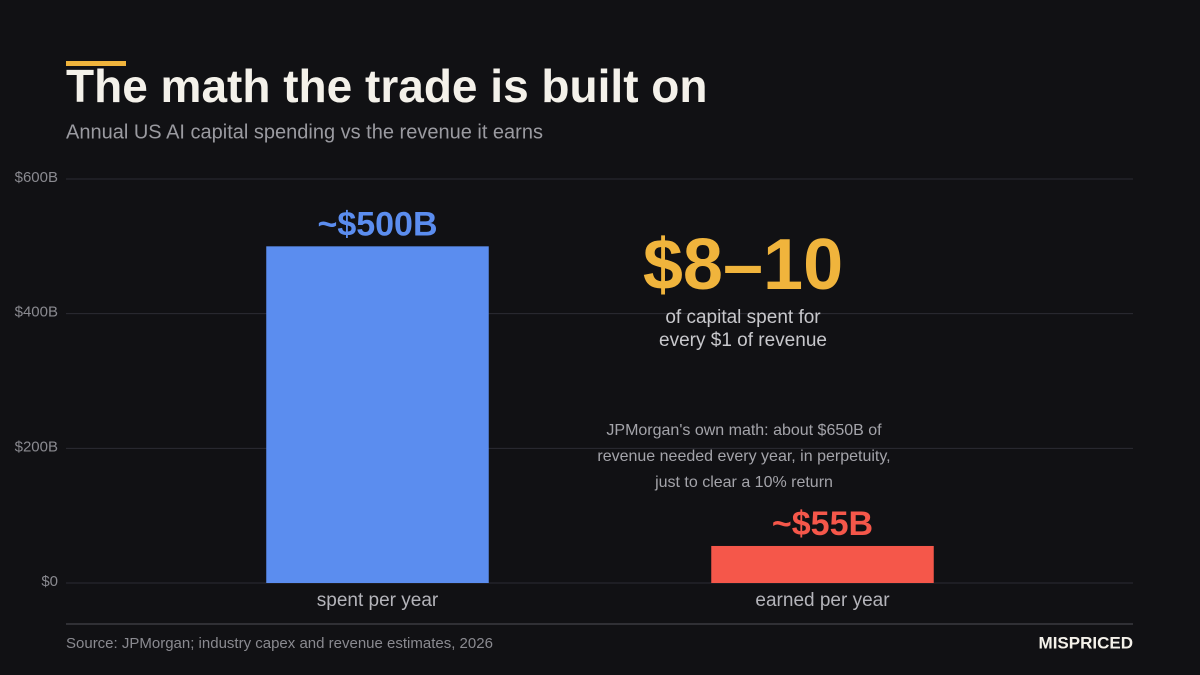 Image resolution: width=1200 pixels, height=675 pixels. I want to click on x-tick-label: spent per year, so click(378, 600).